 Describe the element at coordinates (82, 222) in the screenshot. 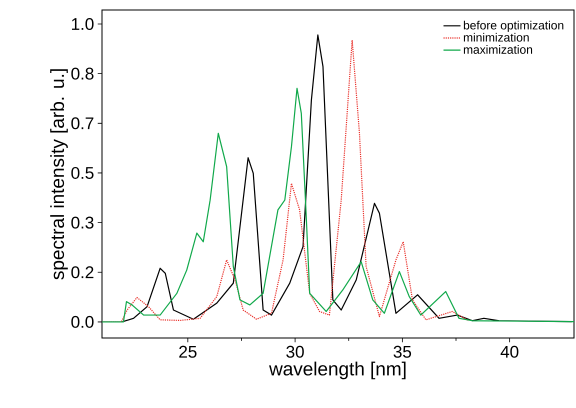

I see `y-tick-label: 0.3` at that location.